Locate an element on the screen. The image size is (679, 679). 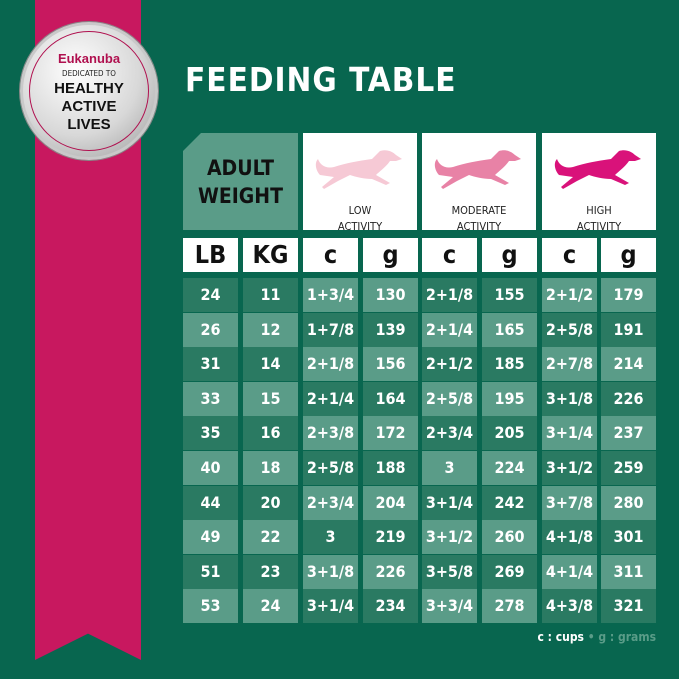
legend: c : cups • g : grams is located at coordinates (597, 637).